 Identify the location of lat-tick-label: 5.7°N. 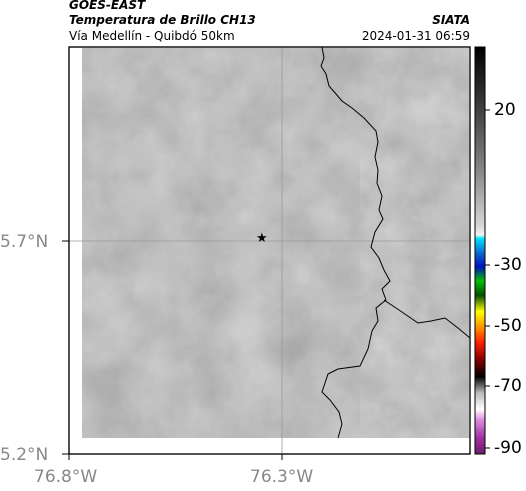
(24, 242).